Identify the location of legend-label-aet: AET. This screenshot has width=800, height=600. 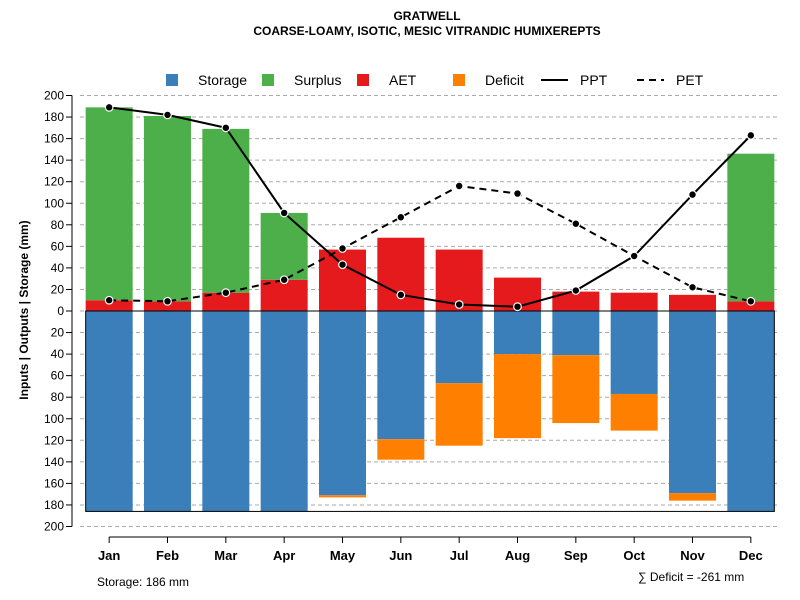
(403, 80).